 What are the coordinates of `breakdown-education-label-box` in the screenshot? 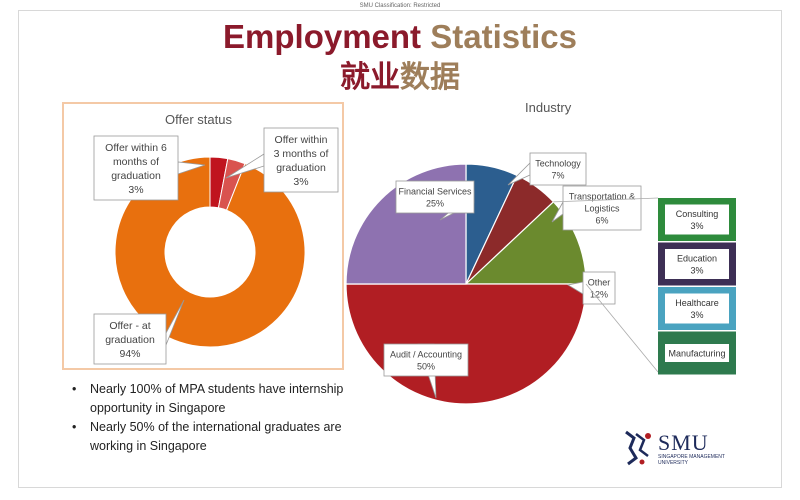 It's located at (697, 264).